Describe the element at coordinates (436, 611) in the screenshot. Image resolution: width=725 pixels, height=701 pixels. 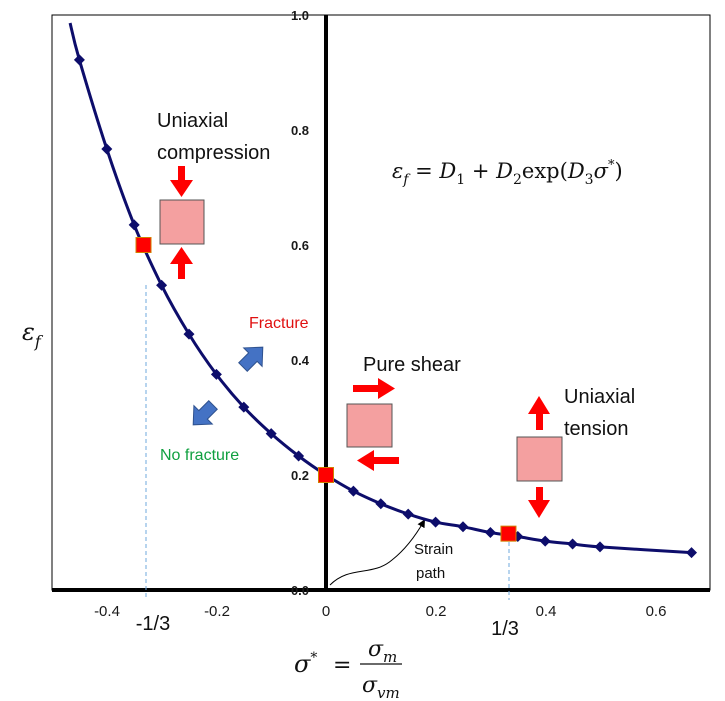
I see `x-tick-label: 0.2` at that location.